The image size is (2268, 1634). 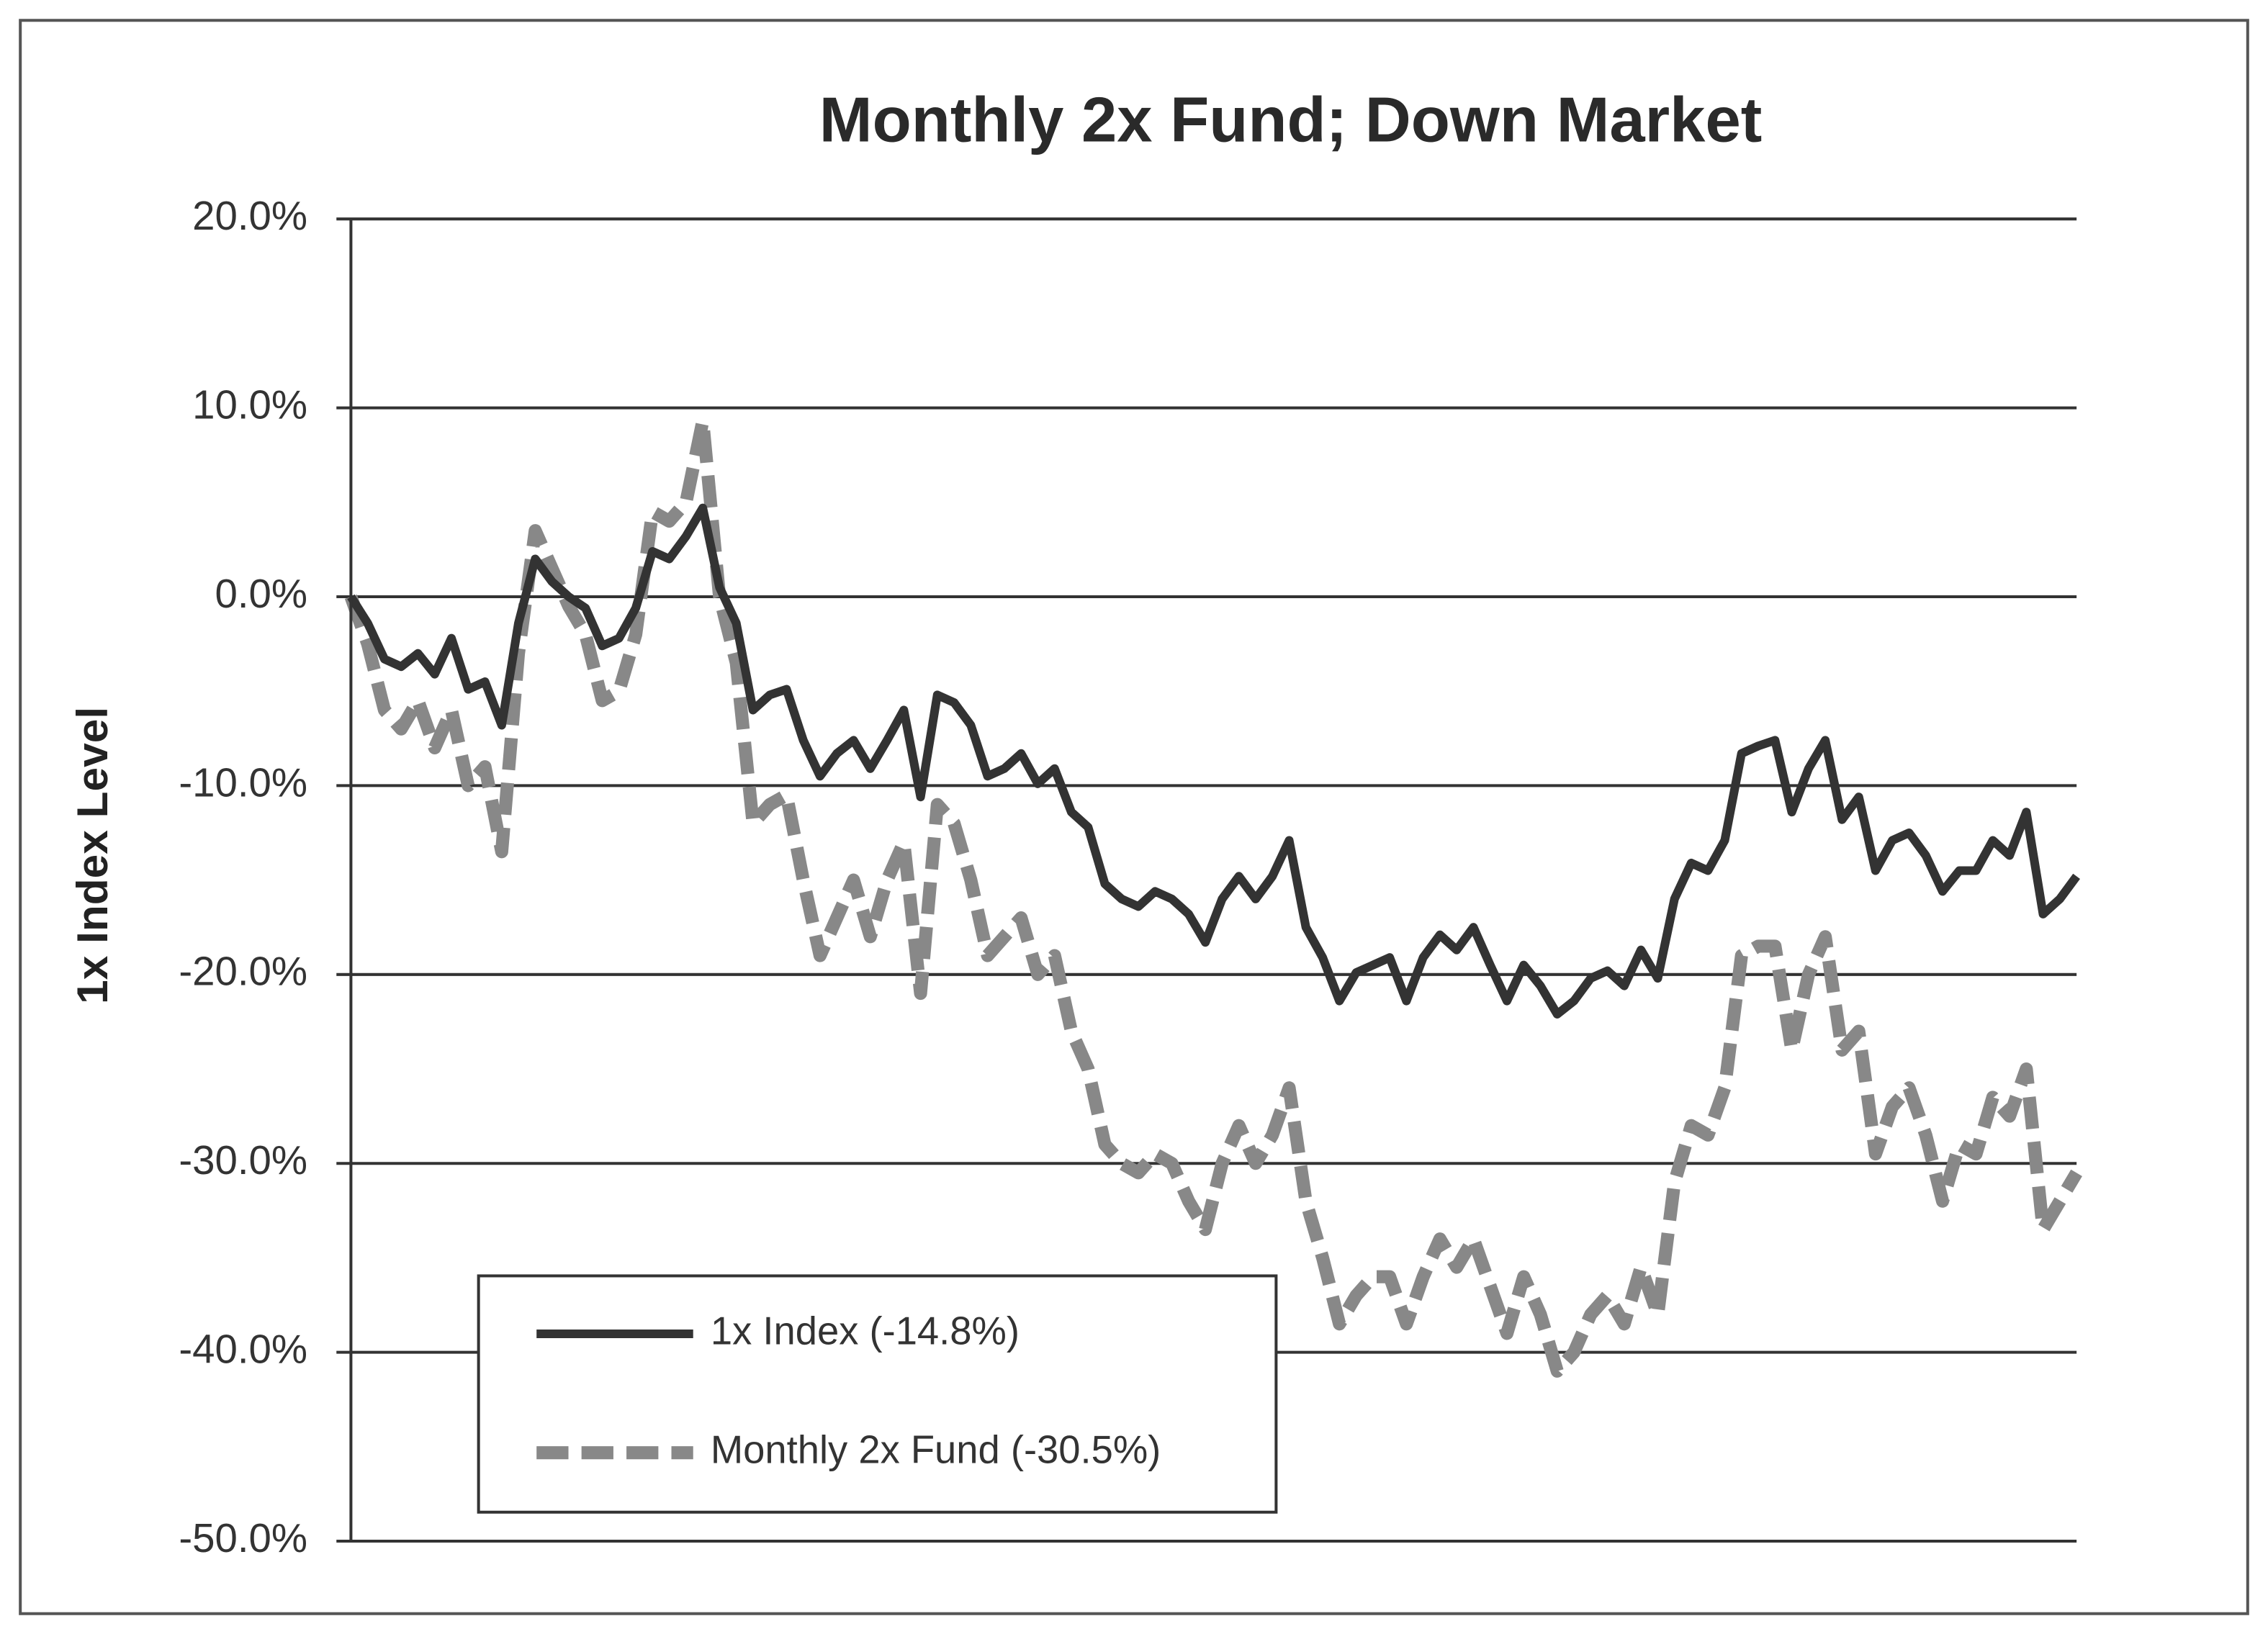 What do you see at coordinates (936, 1450) in the screenshot?
I see `legend-label: Monthly 2x Fund (-30.5%)` at bounding box center [936, 1450].